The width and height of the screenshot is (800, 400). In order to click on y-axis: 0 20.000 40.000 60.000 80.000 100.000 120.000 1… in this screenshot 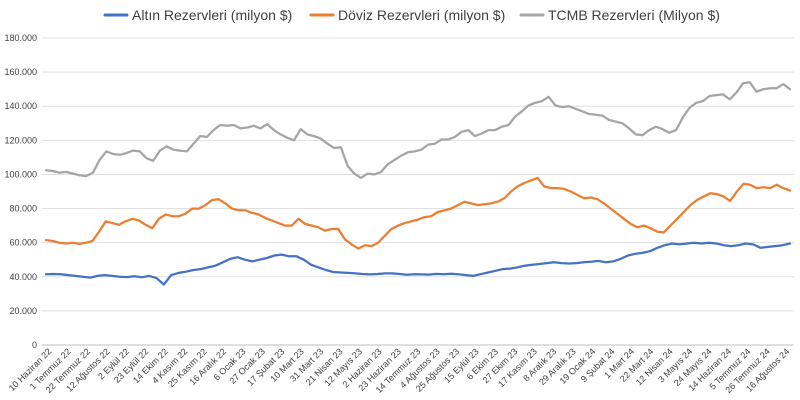, I will do `click(20, 191)`.